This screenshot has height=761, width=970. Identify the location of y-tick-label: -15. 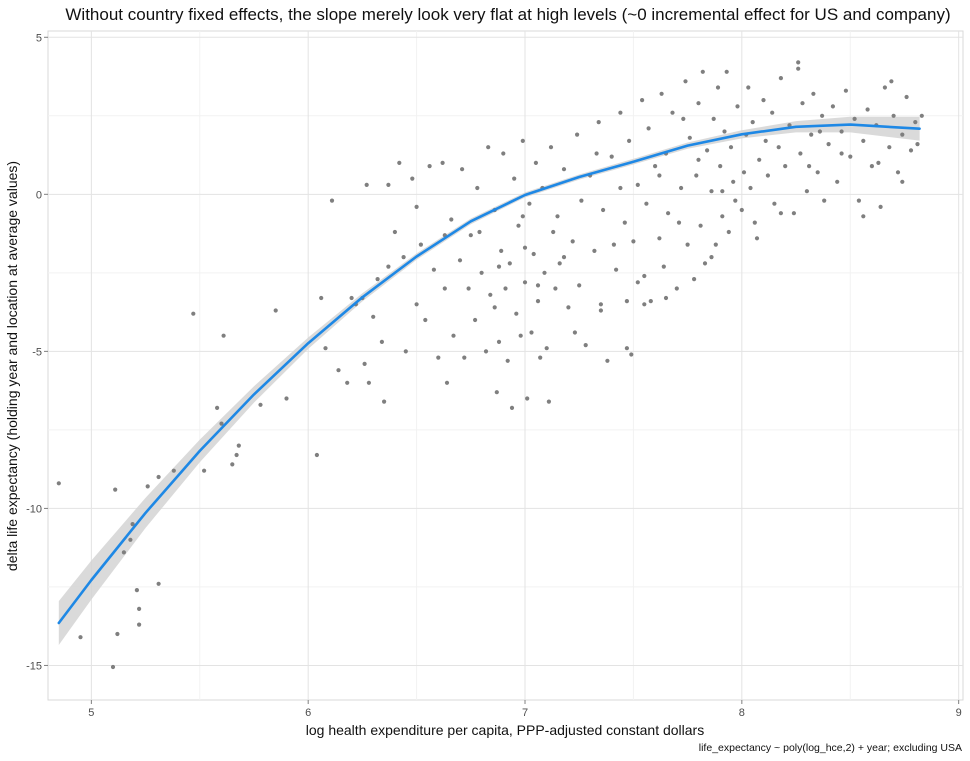
(34, 666).